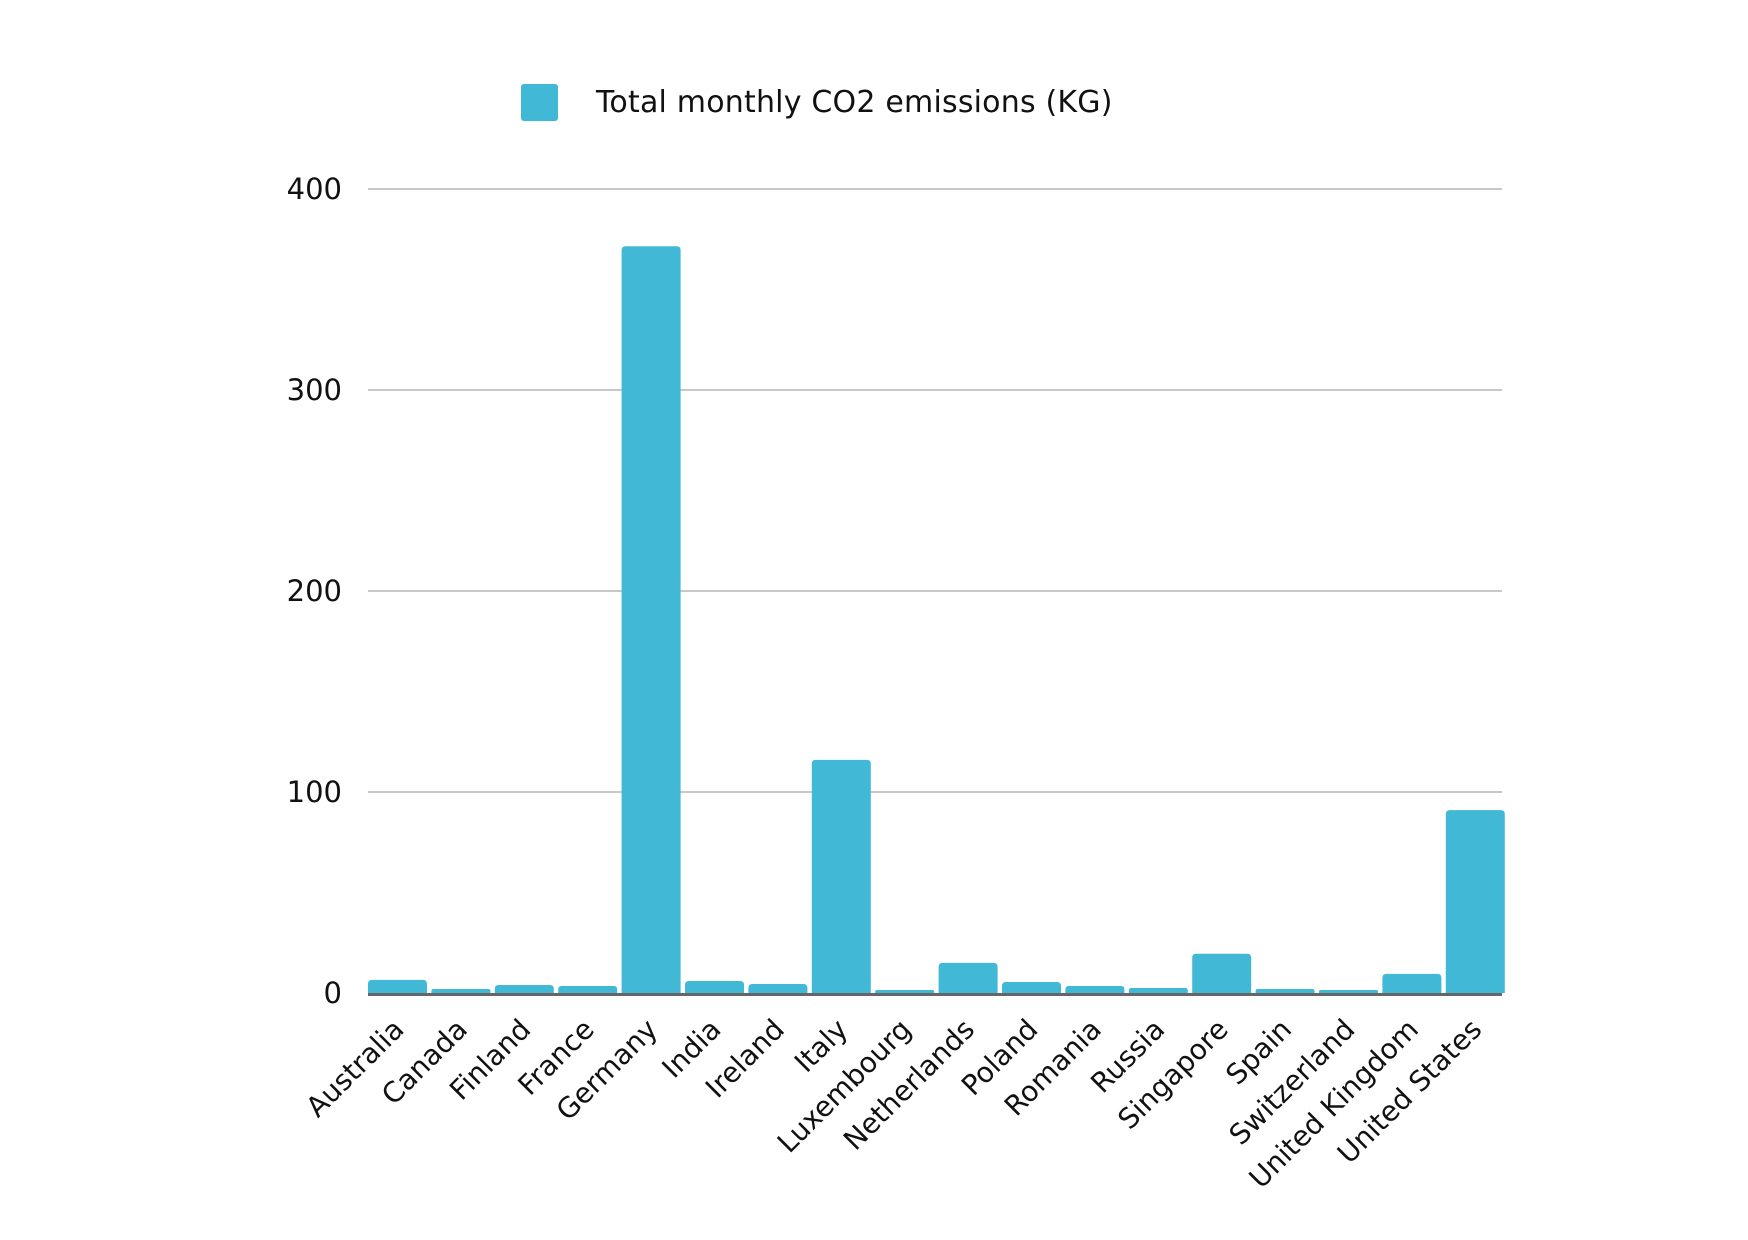 The height and width of the screenshot is (1240, 1748). I want to click on y-tick-label: 200, so click(314, 591).